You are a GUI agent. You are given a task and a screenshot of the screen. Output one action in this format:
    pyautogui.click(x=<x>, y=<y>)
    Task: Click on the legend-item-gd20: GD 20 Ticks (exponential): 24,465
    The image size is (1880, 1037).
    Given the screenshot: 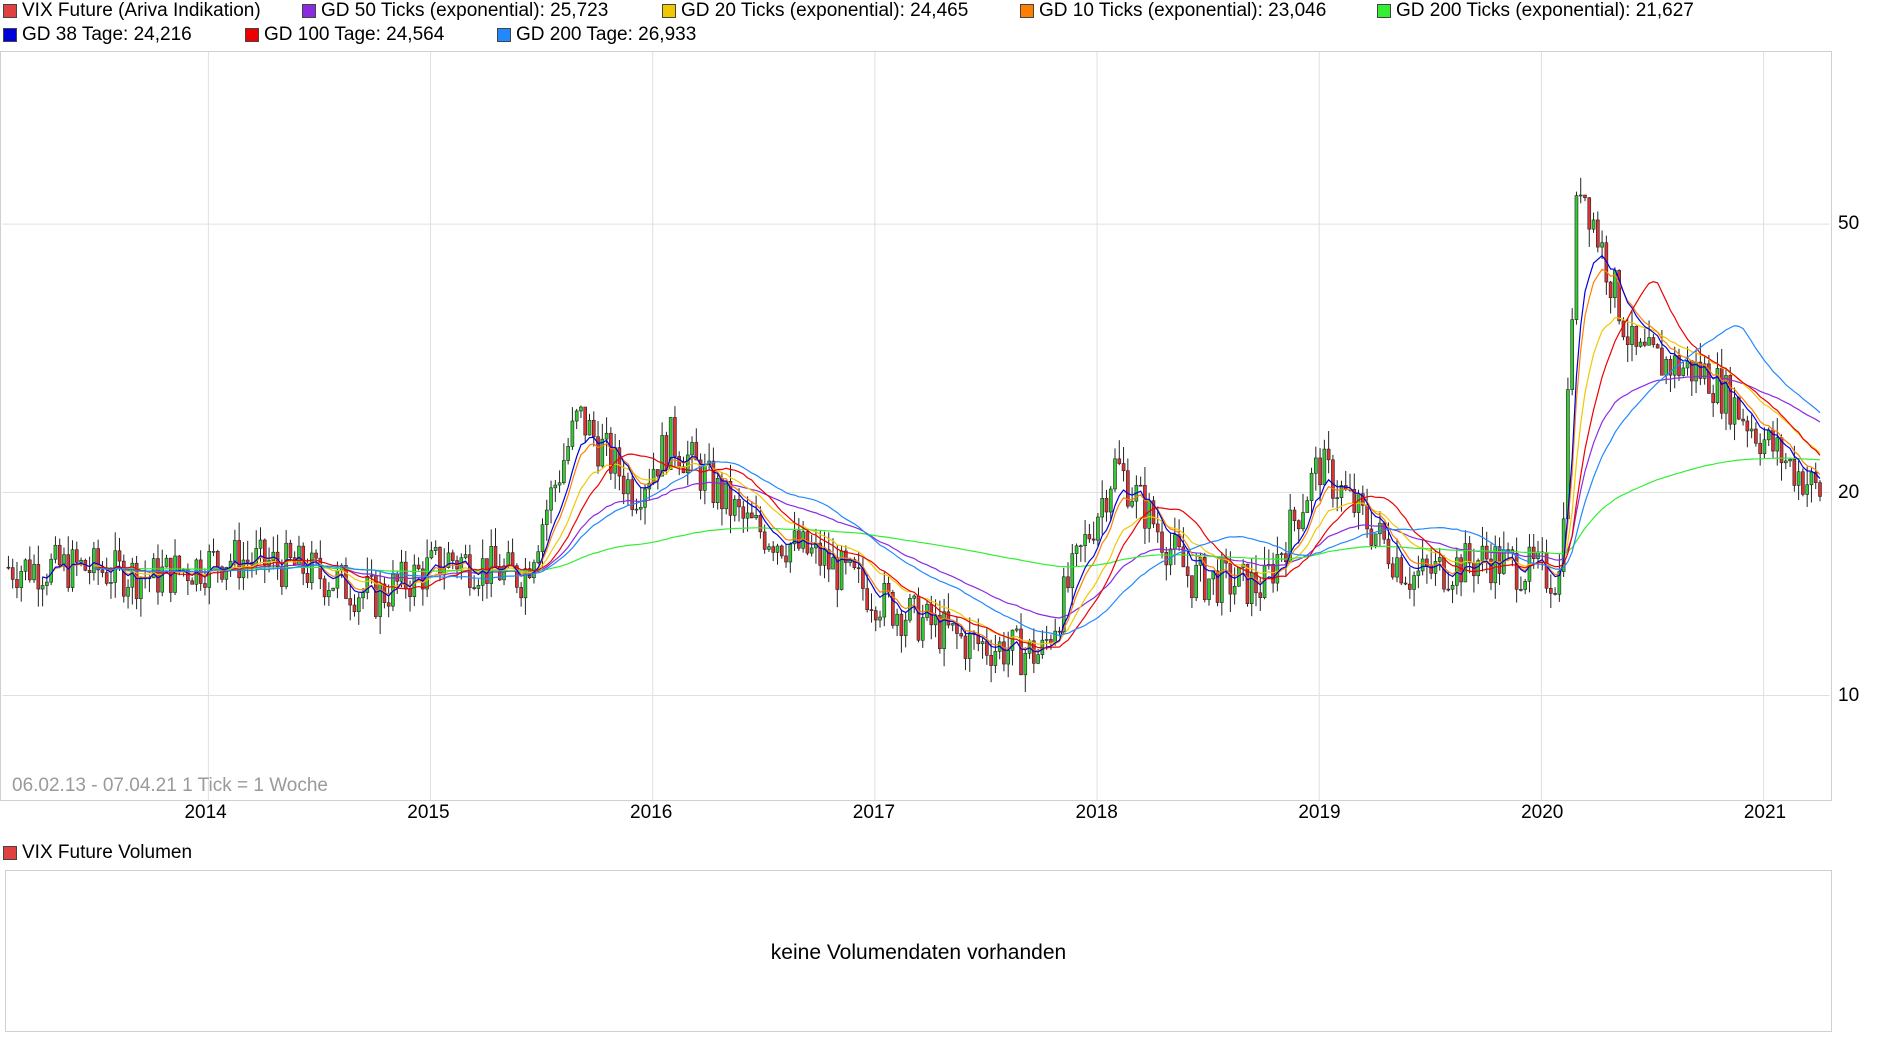 What is the action you would take?
    pyautogui.click(x=815, y=11)
    